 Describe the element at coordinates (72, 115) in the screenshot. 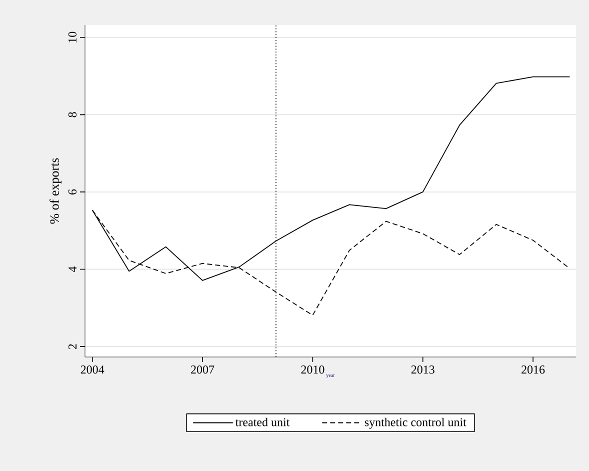

I see `y-tick-label: 8` at that location.